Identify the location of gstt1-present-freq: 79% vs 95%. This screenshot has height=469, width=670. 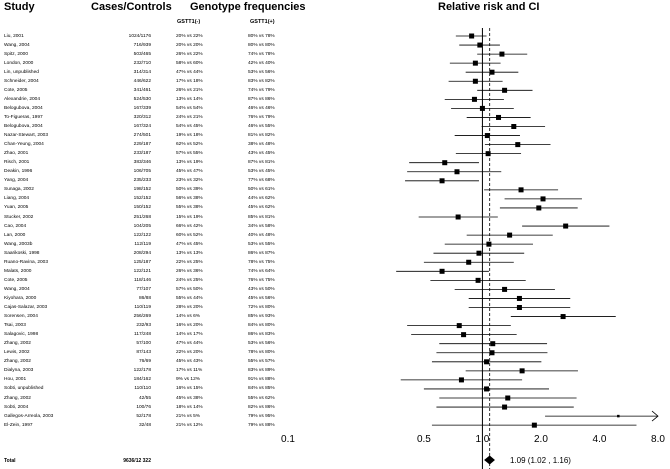
(261, 416).